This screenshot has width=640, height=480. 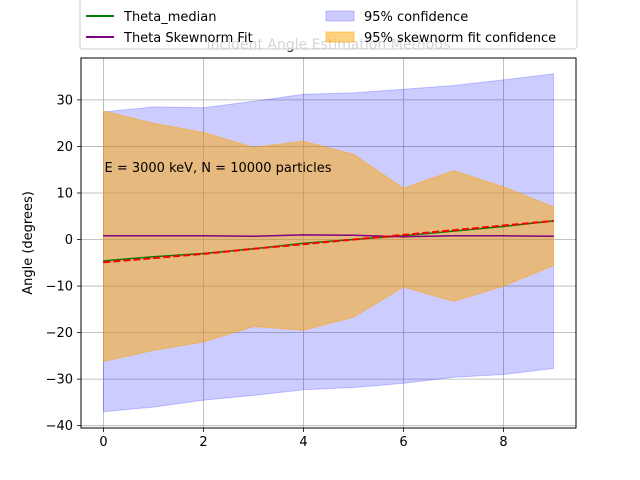 What do you see at coordinates (59, 287) in the screenshot?
I see `y-tick-label: −10` at bounding box center [59, 287].